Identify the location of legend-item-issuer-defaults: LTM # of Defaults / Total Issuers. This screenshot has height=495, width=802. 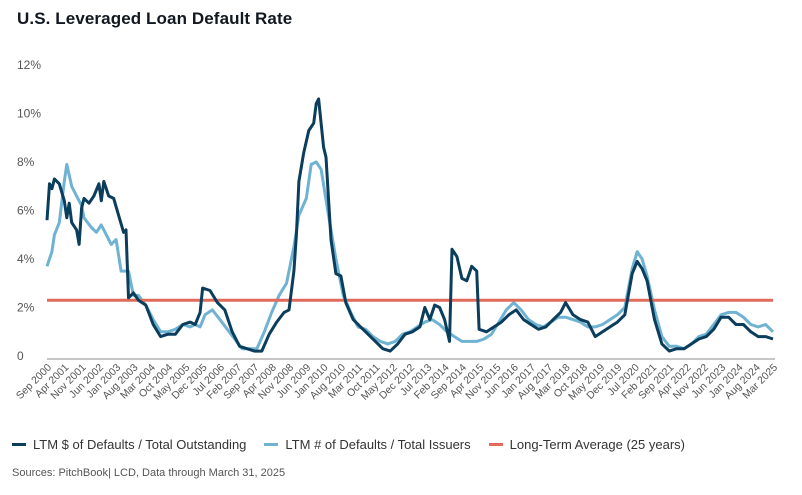
(367, 444).